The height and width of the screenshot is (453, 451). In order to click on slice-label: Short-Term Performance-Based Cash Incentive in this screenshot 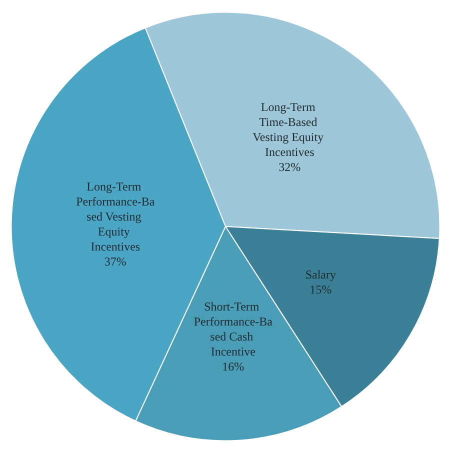, I will do `click(234, 328)`.